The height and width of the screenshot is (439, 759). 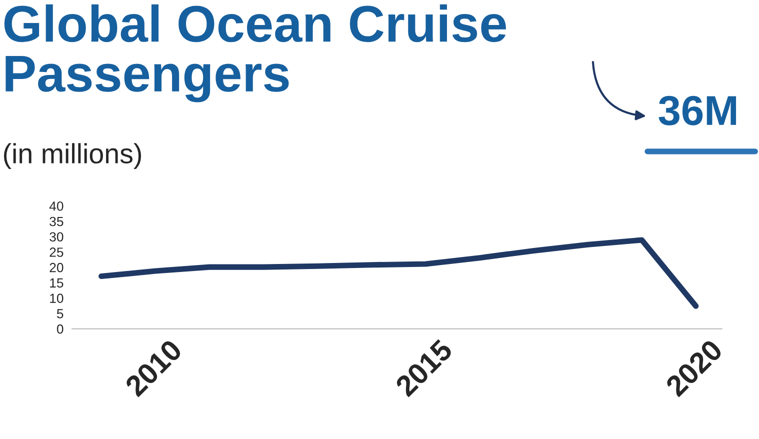 I want to click on text: 36M, so click(x=697, y=111).